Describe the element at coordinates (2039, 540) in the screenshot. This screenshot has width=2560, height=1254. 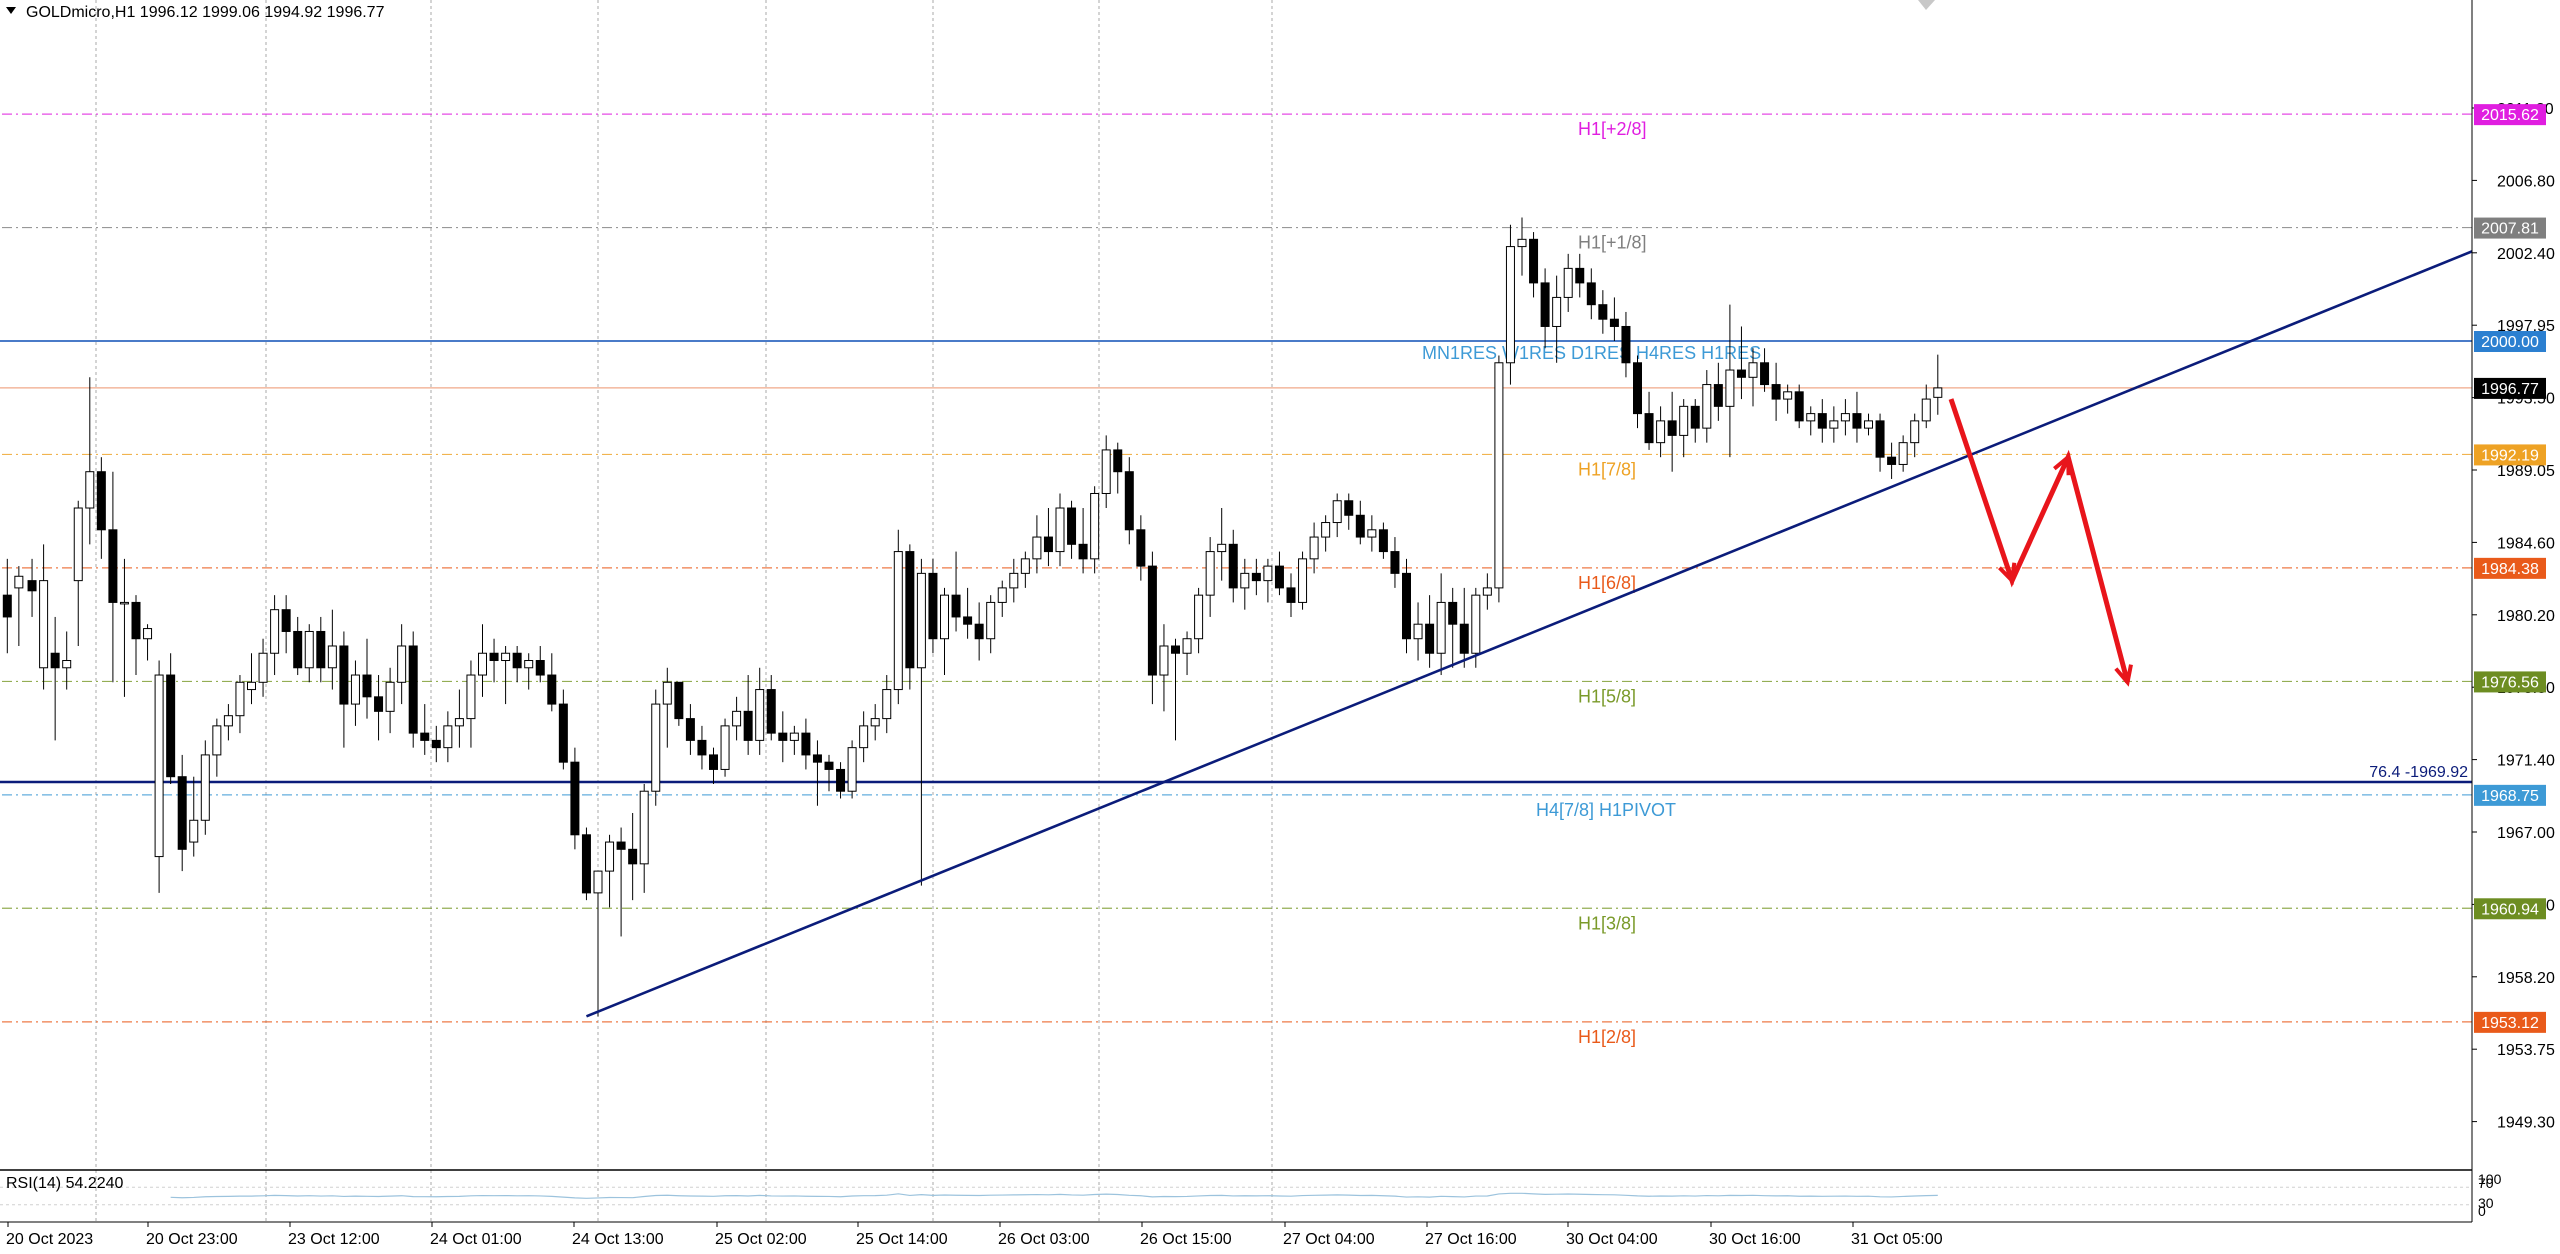
I see `forecast-arrow` at that location.